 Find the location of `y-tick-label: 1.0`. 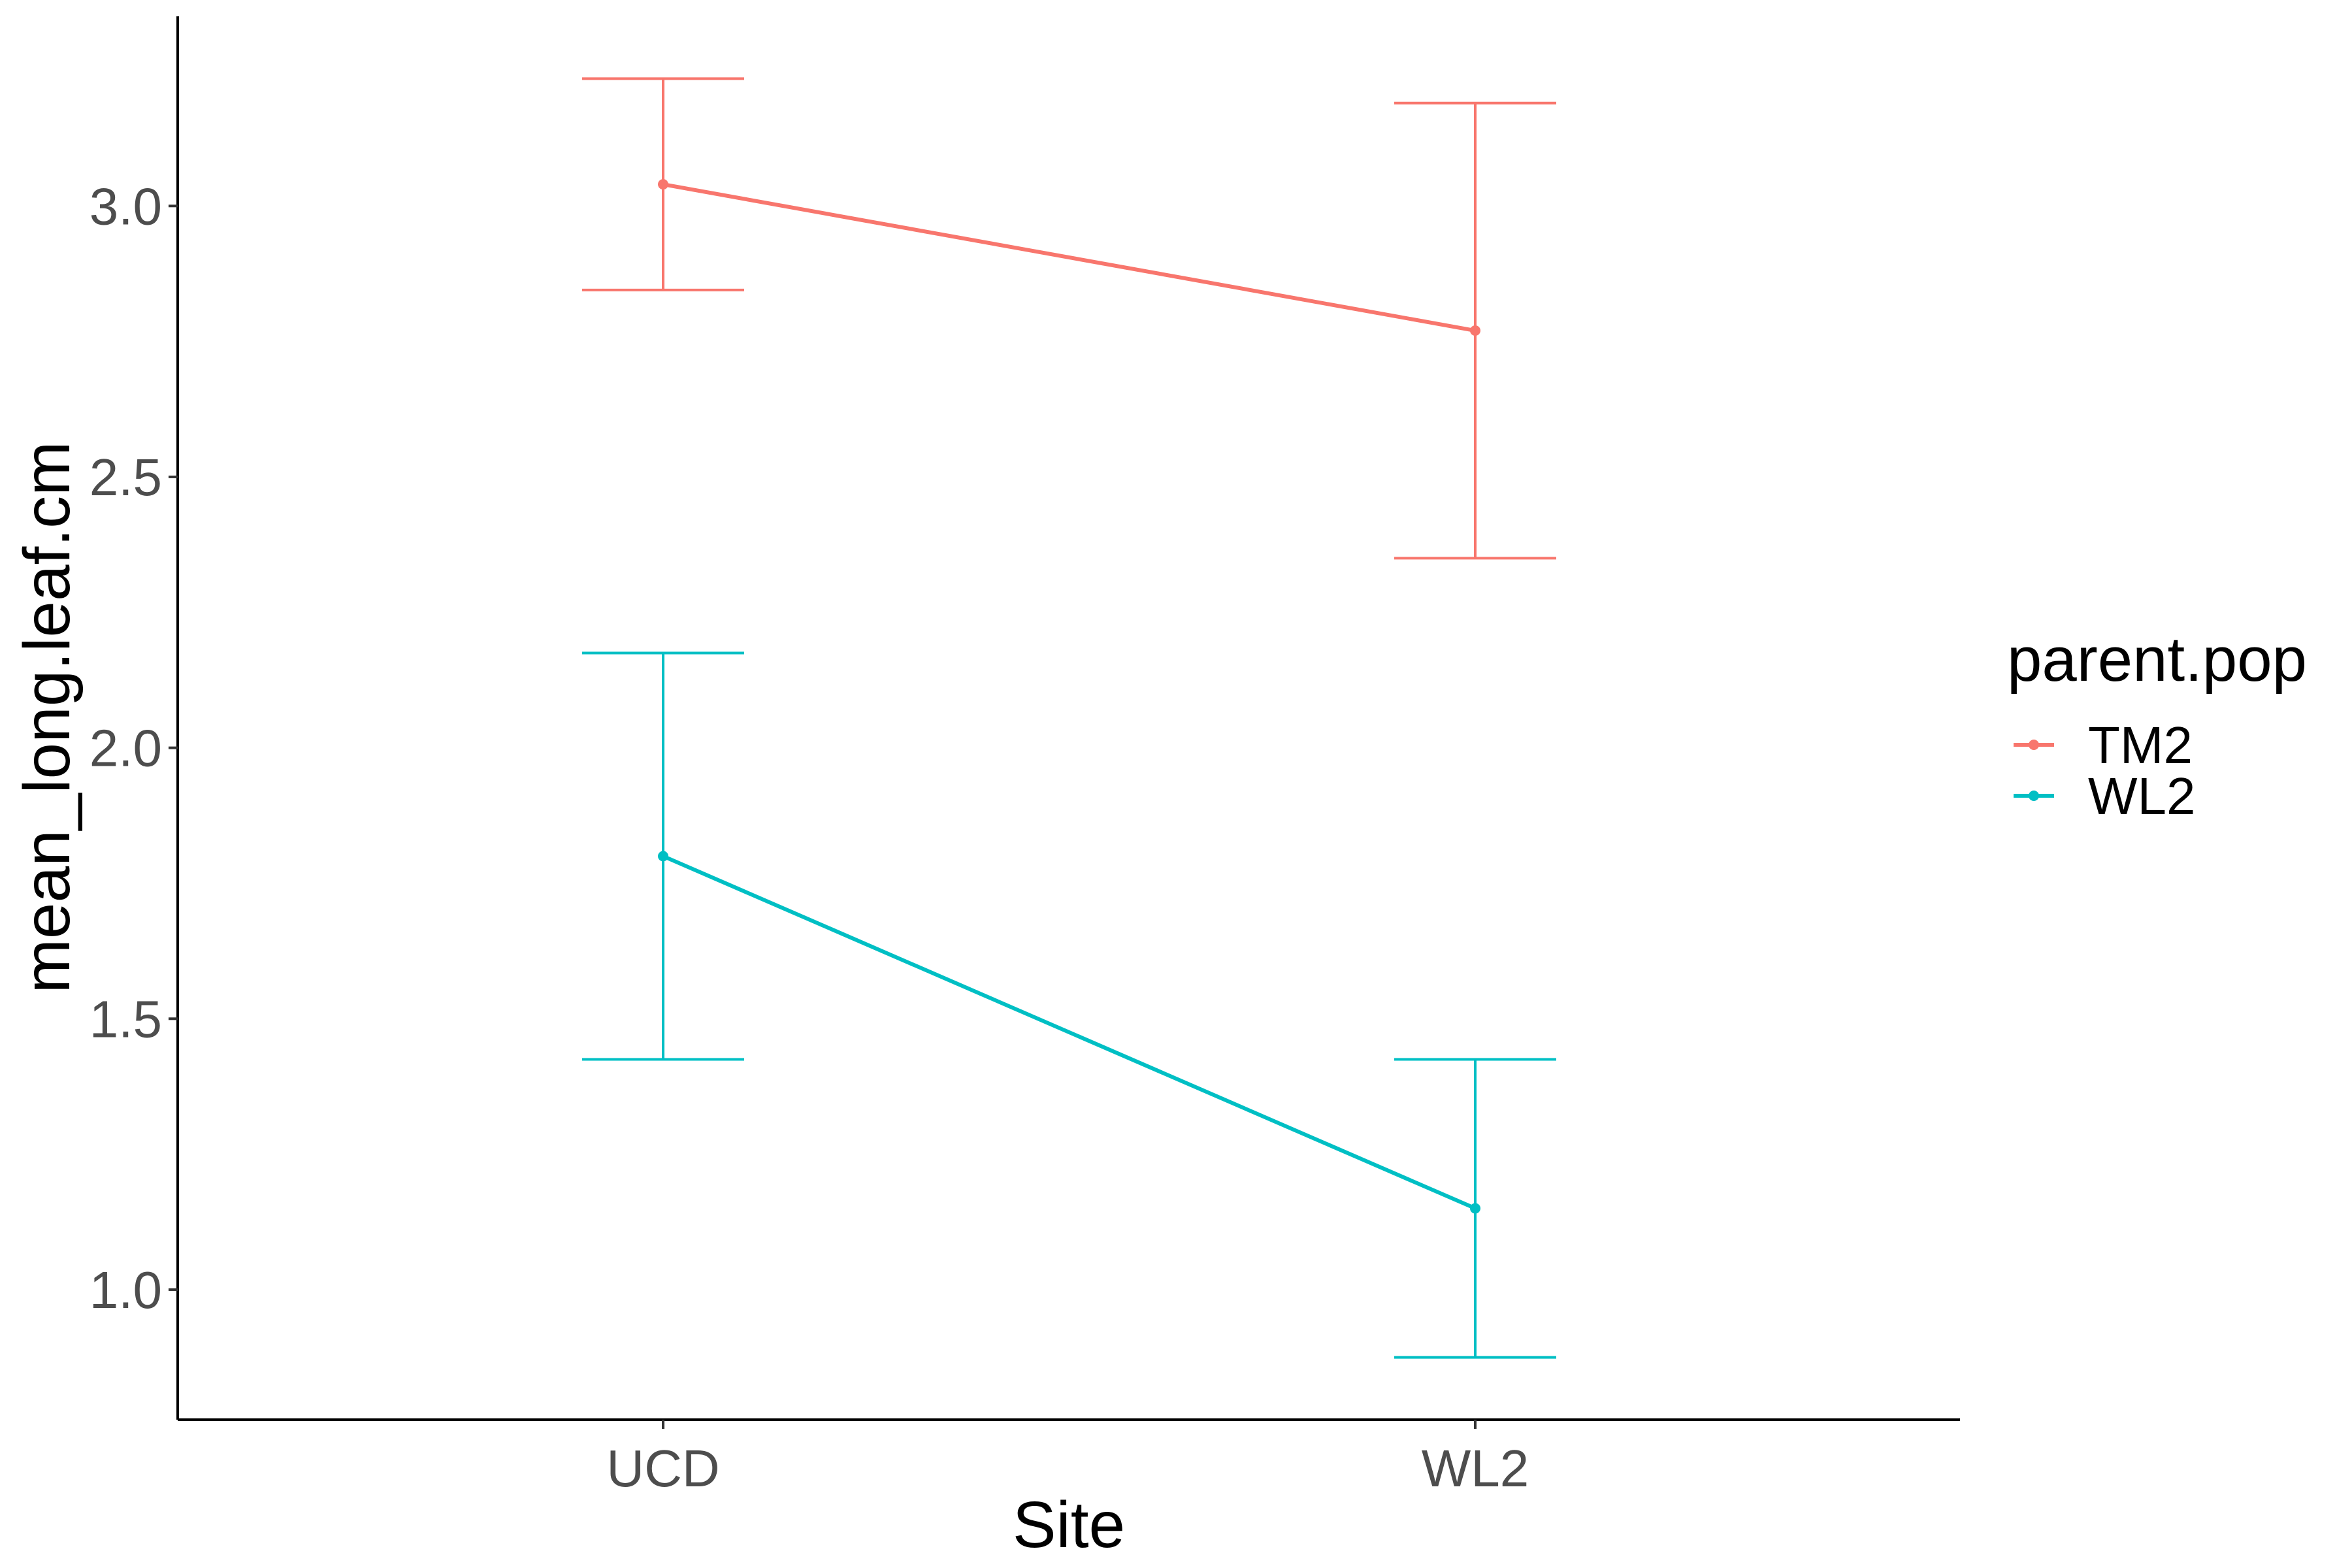

y-tick-label: 1.0 is located at coordinates (126, 1290).